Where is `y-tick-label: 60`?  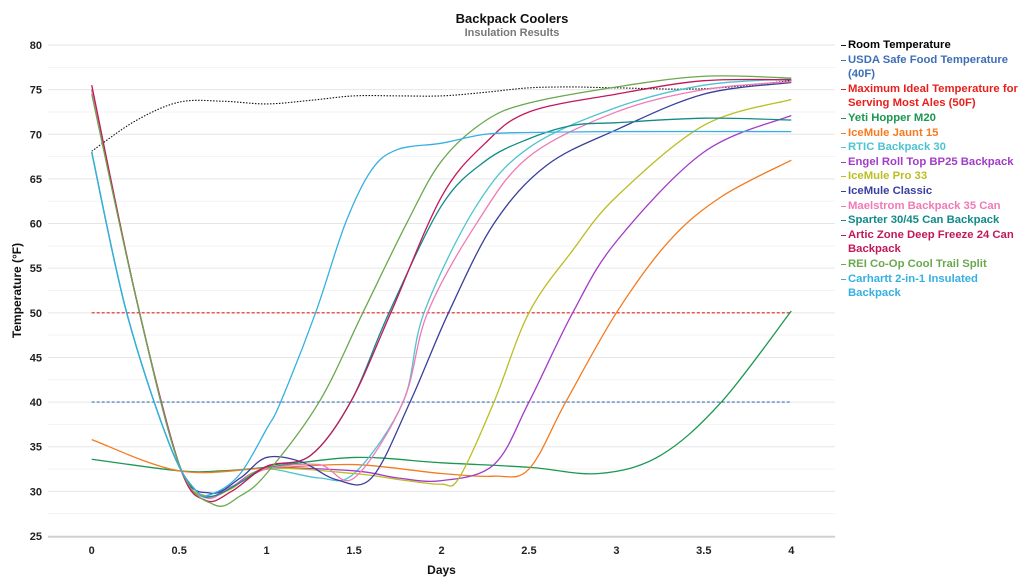
y-tick-label: 60 is located at coordinates (36, 225).